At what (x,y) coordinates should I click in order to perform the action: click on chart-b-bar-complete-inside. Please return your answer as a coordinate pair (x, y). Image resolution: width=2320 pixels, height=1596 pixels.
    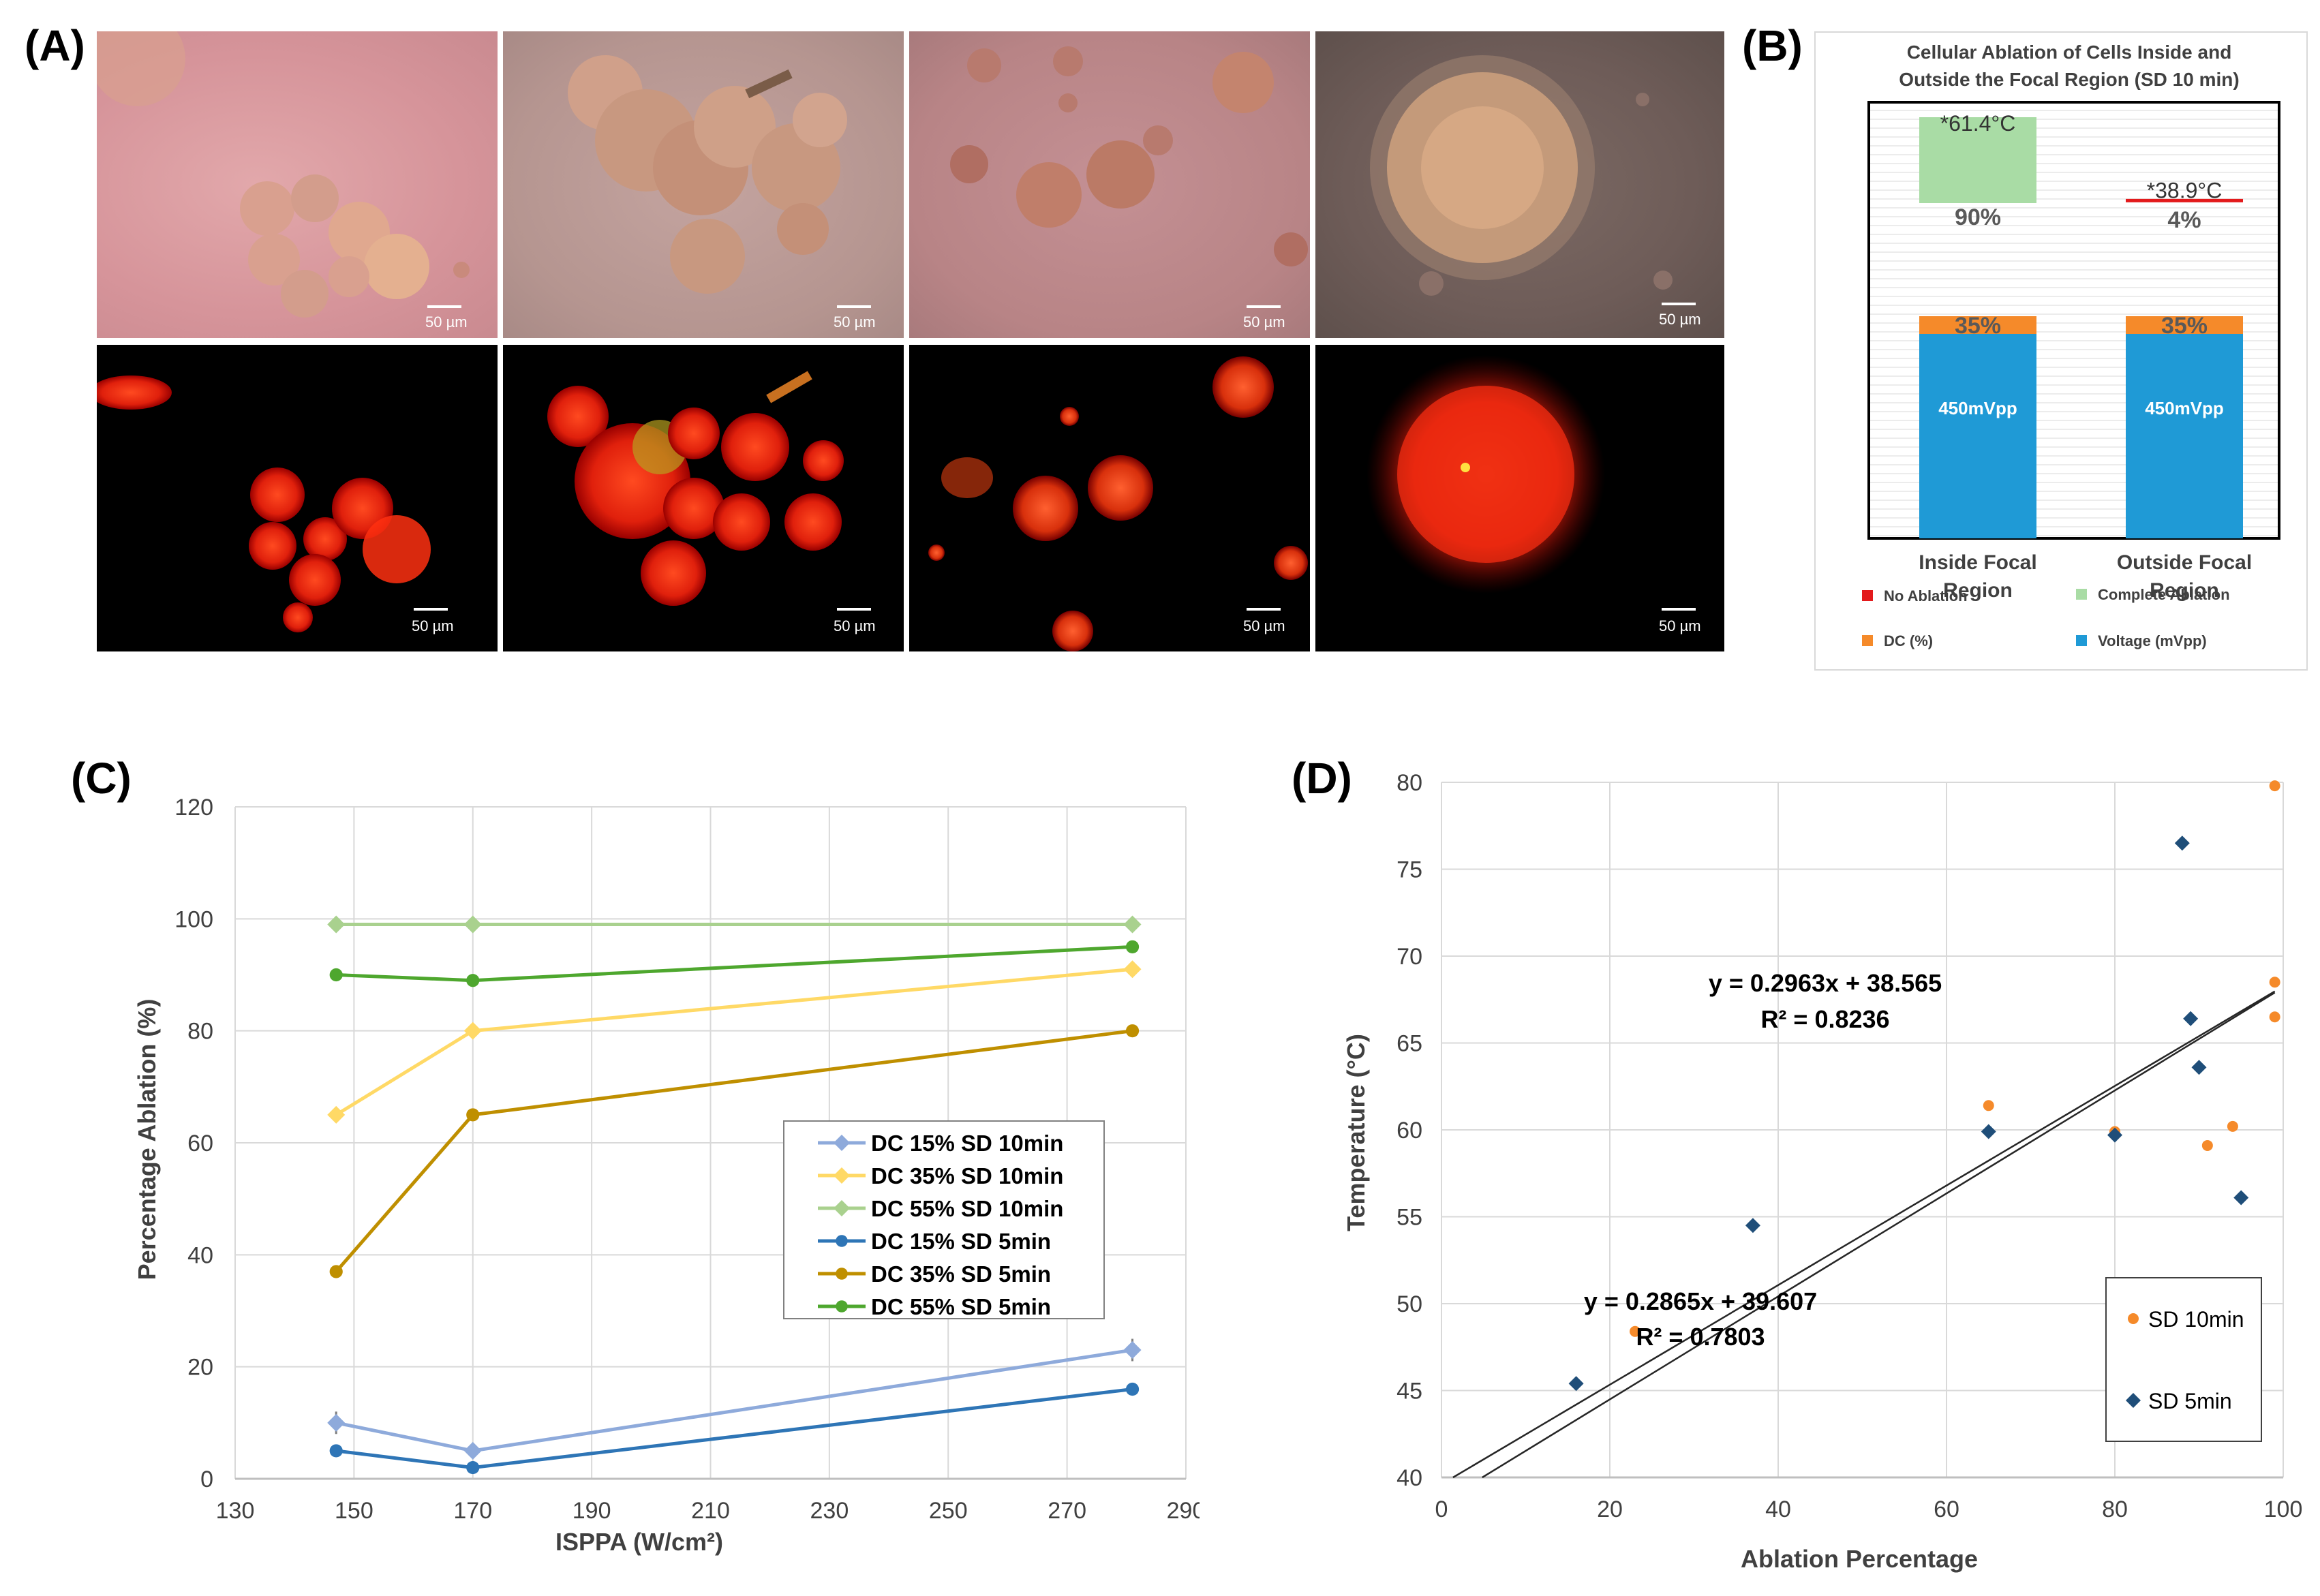
    Looking at the image, I should click on (1977, 160).